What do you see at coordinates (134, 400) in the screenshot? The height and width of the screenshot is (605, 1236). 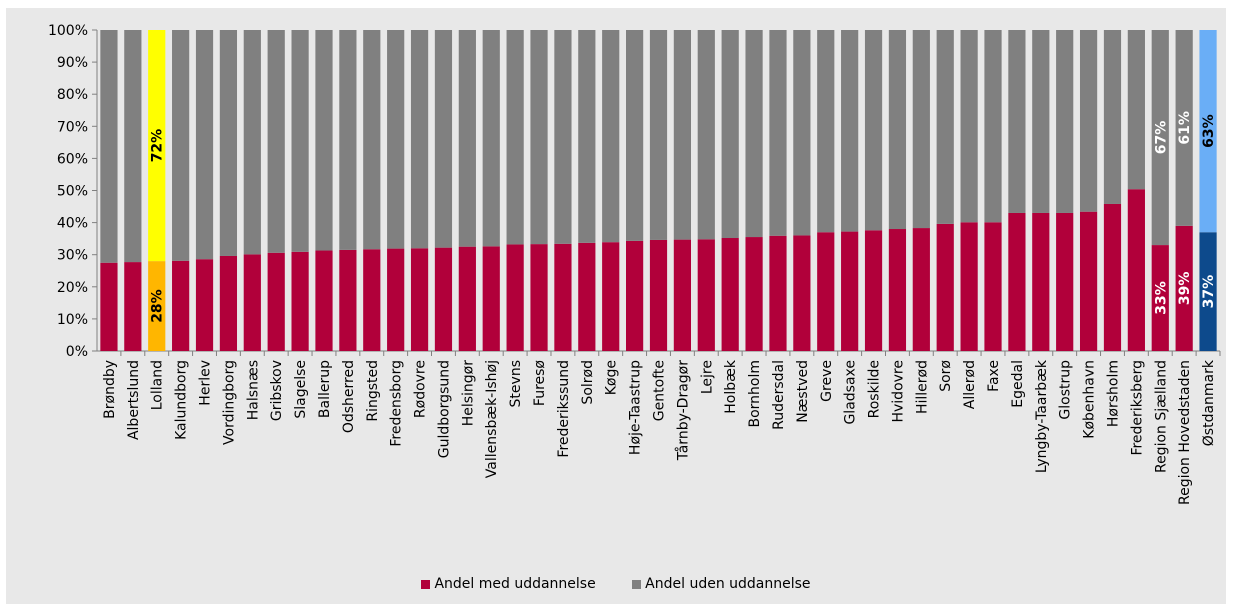 I see `x-tick-label: Albertslund` at bounding box center [134, 400].